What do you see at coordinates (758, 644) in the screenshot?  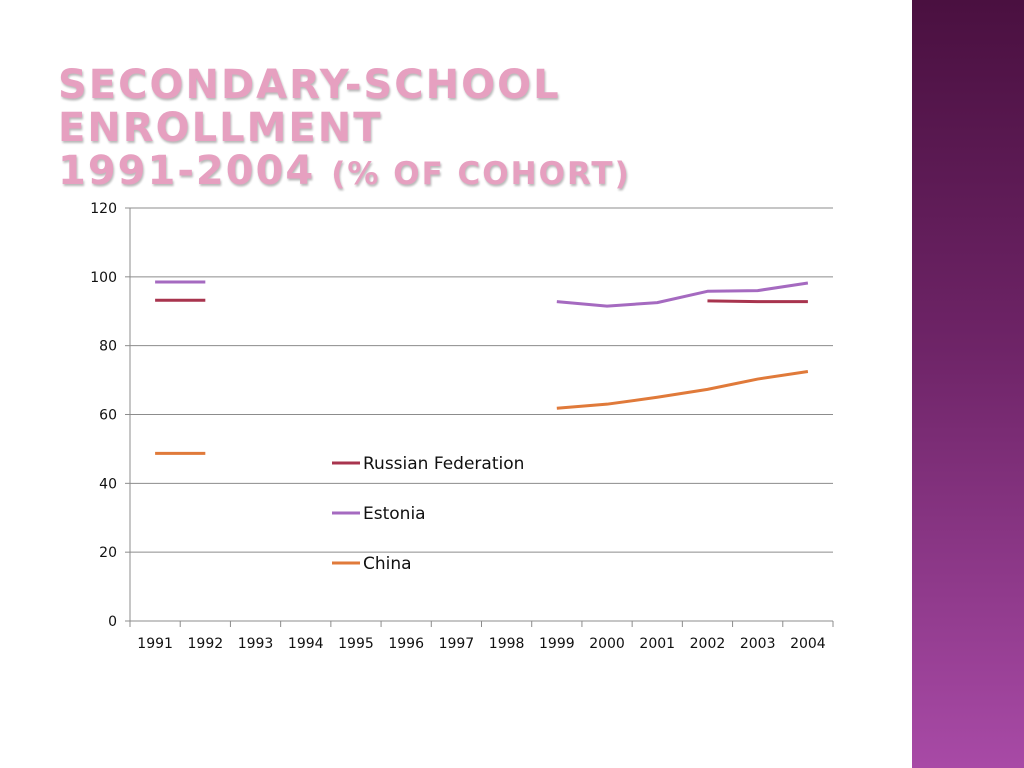 I see `x-tick-label: 2003` at bounding box center [758, 644].